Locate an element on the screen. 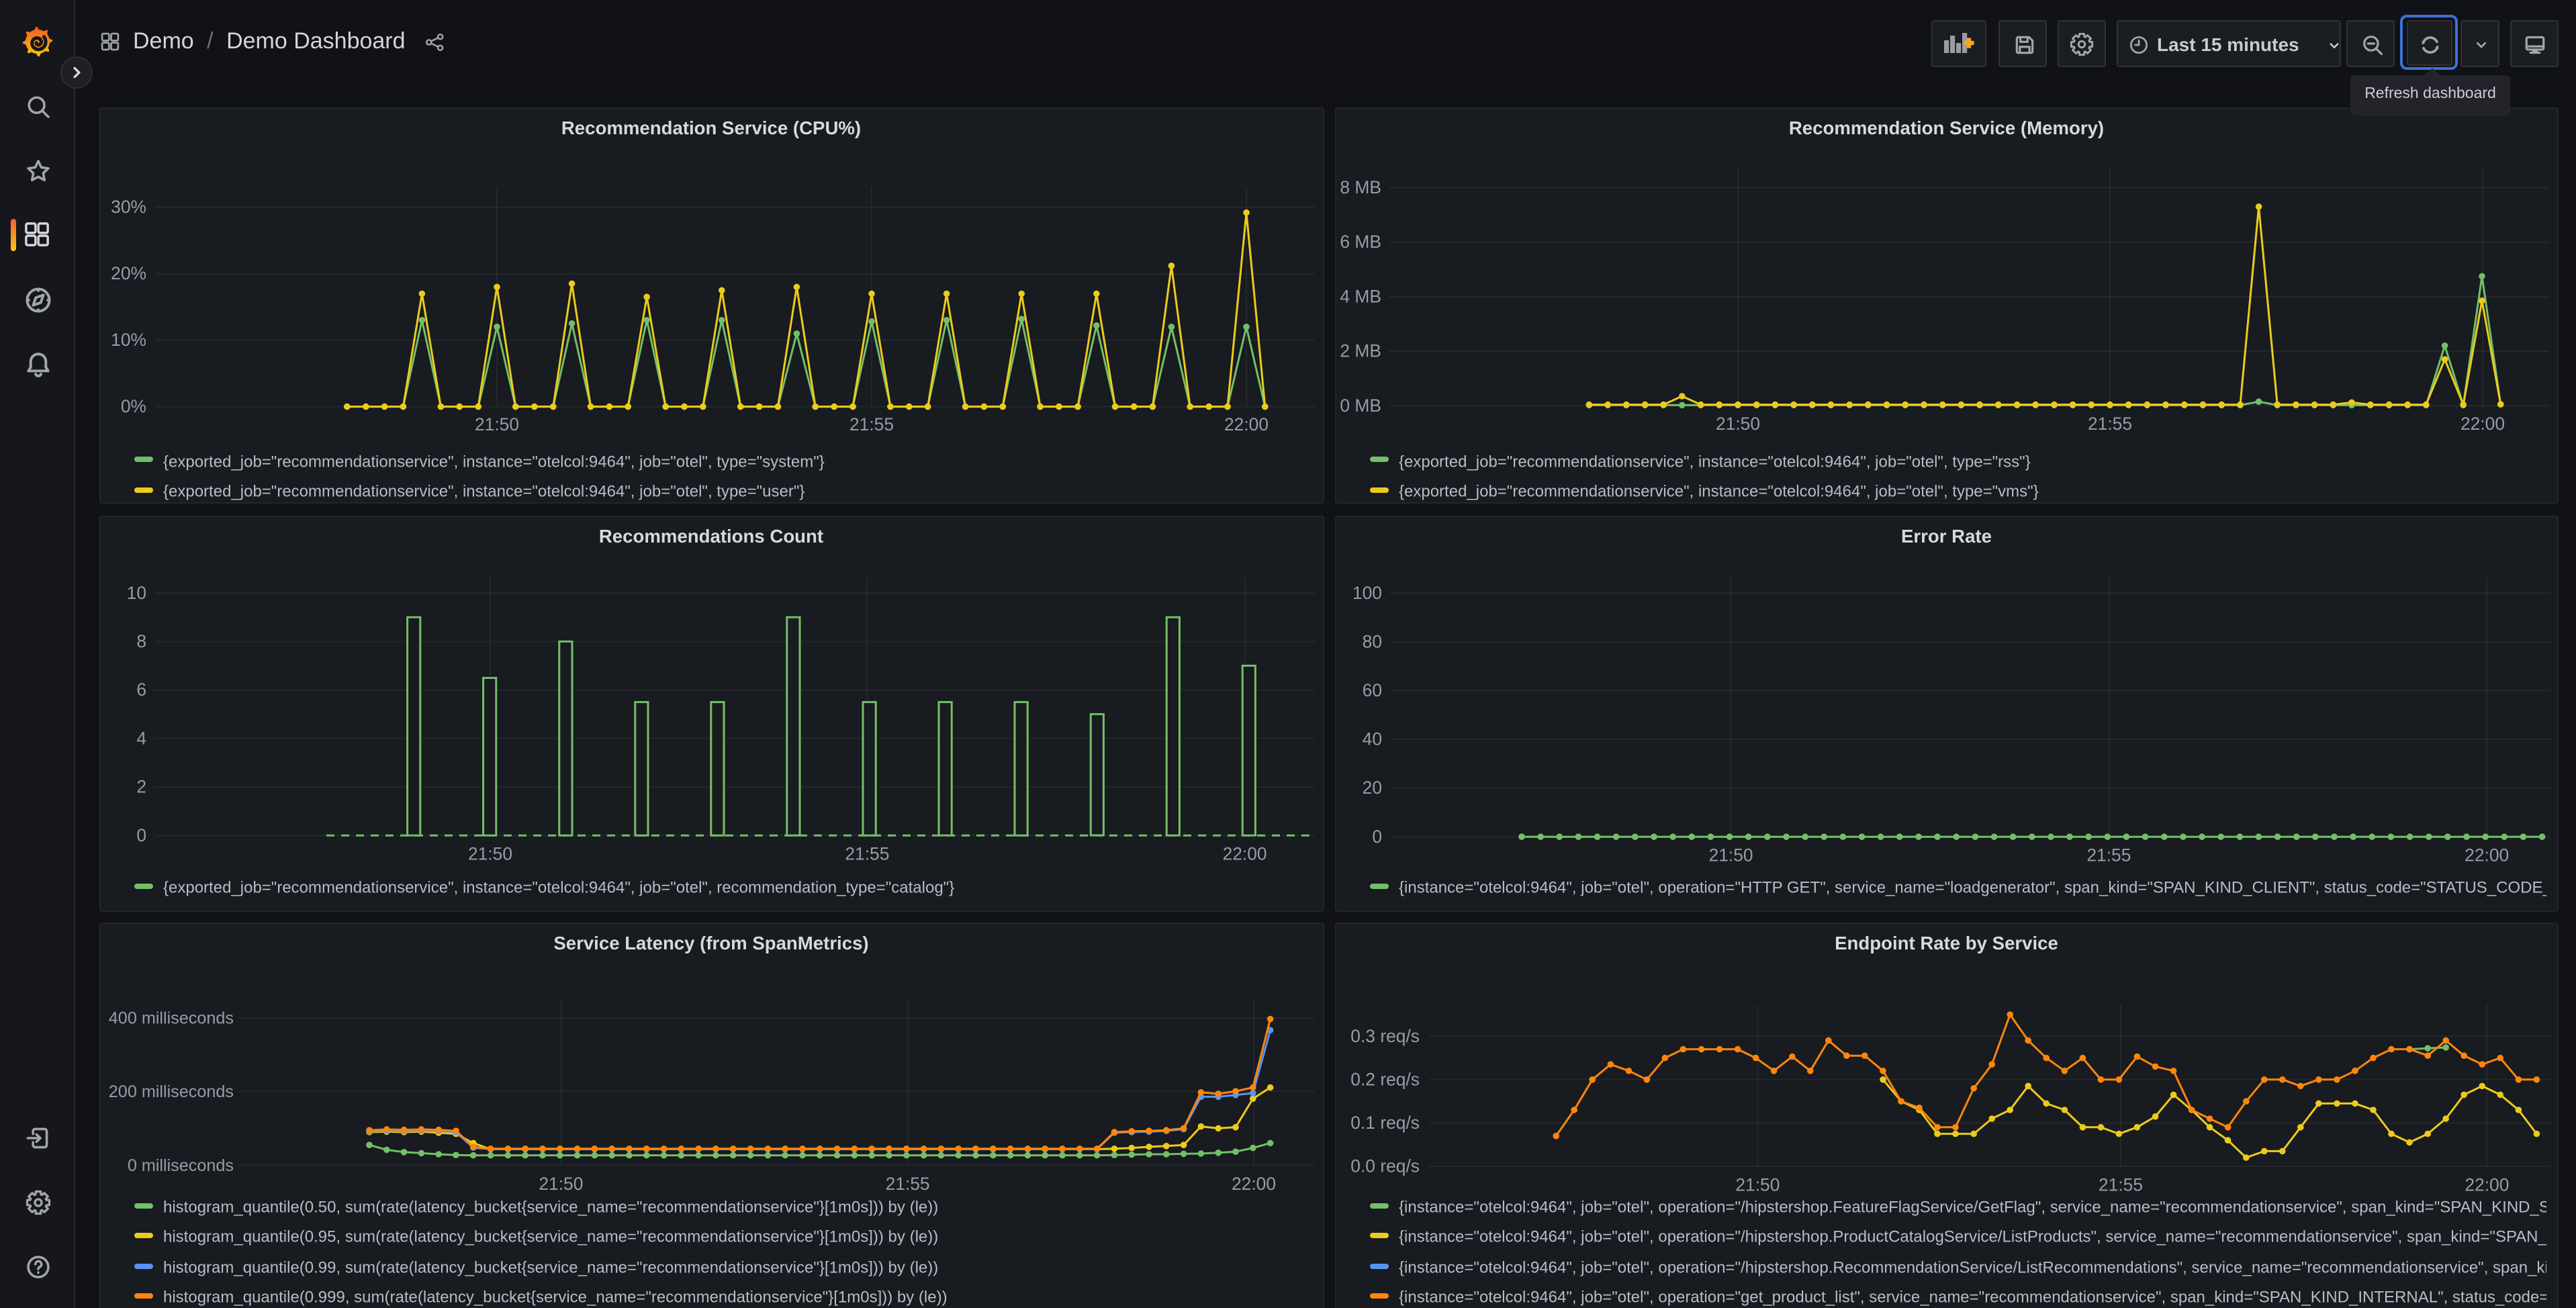 Image resolution: width=2576 pixels, height=1308 pixels. svg-text: 2 MB is located at coordinates (1360, 351).